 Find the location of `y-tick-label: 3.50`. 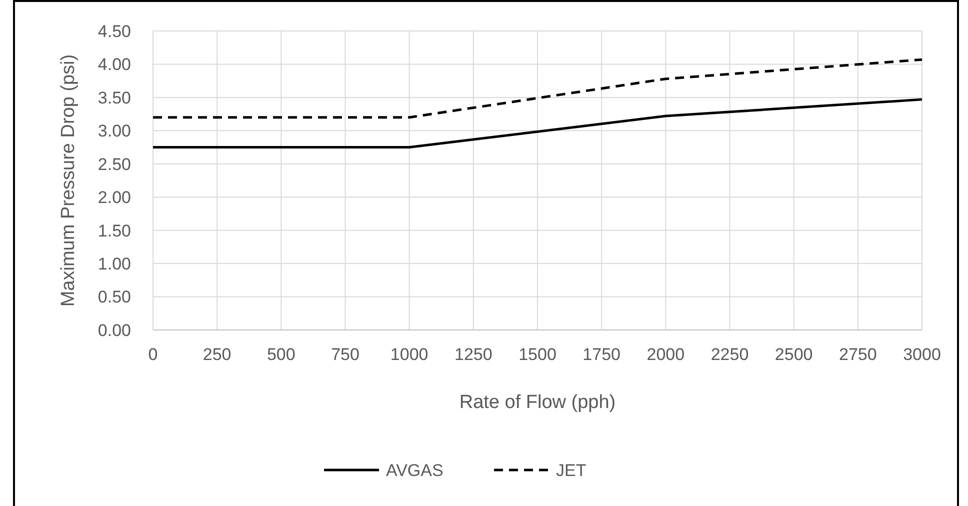

y-tick-label: 3.50 is located at coordinates (114, 98).